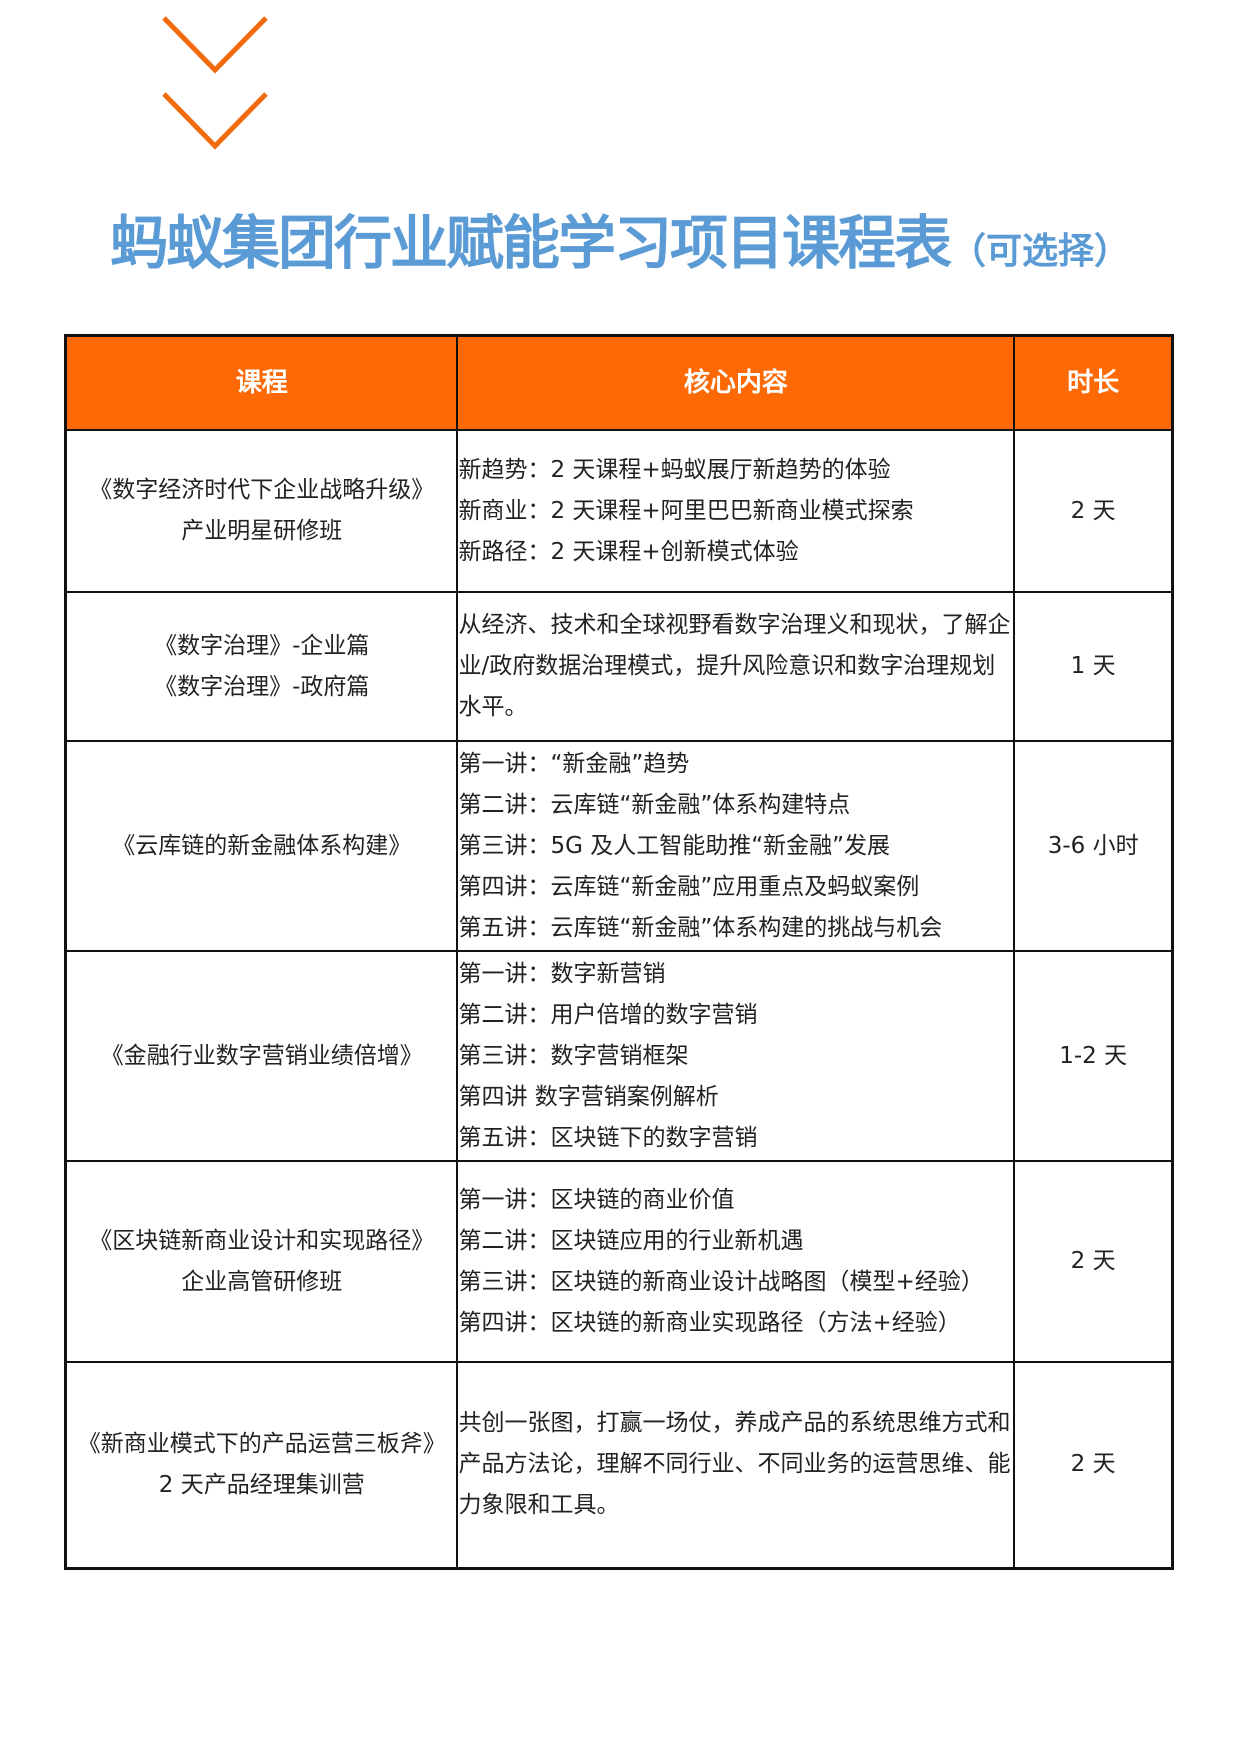 This screenshot has height=1754, width=1240. I want to click on header-content: 核心内容, so click(736, 382).